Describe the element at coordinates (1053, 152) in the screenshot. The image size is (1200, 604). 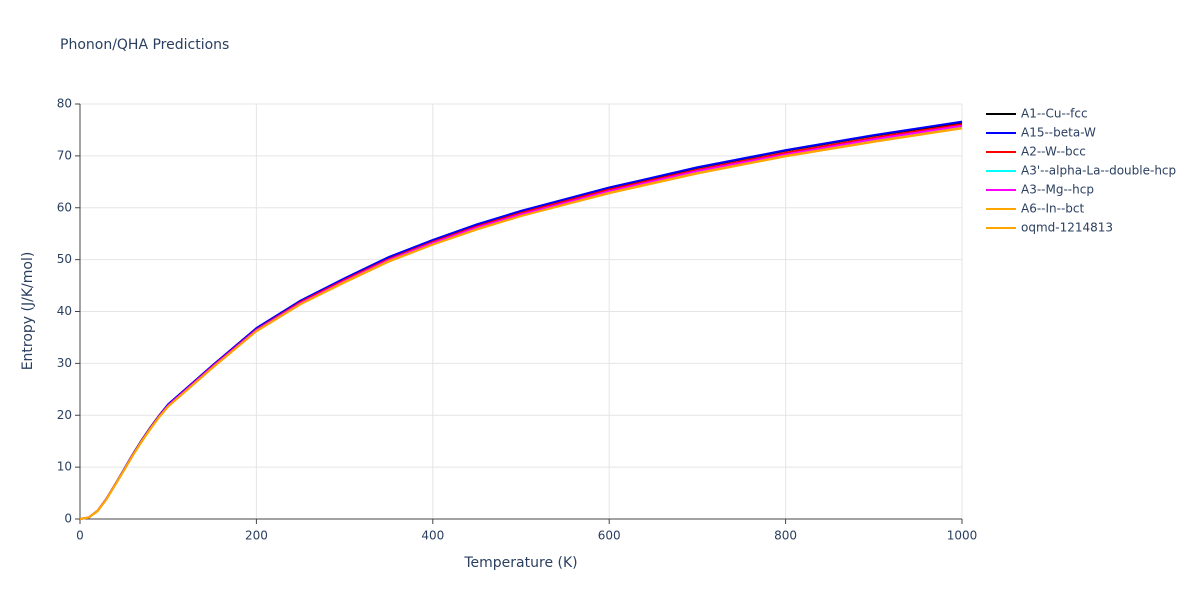
I see `legend-label: A2--W--bcc` at that location.